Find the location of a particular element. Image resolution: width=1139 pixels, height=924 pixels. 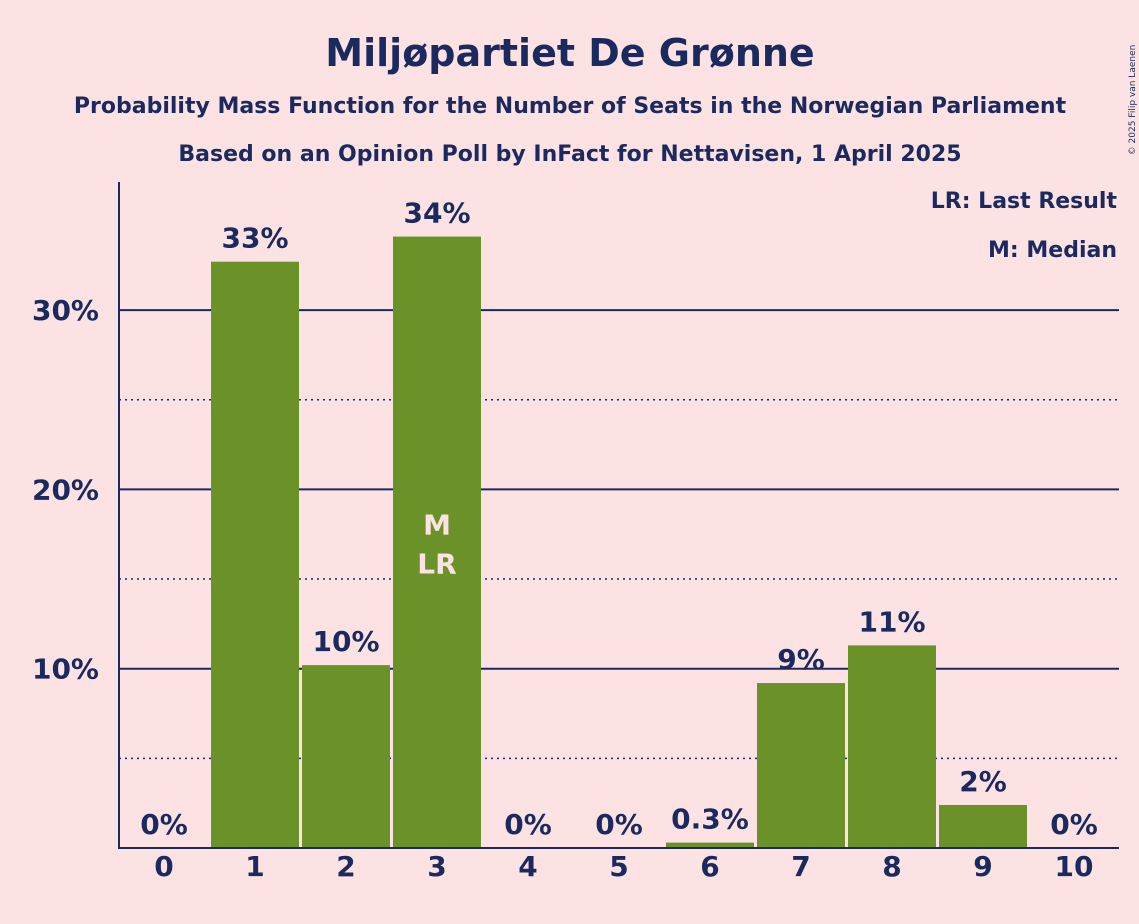

data-label: 33% is located at coordinates (254, 238).